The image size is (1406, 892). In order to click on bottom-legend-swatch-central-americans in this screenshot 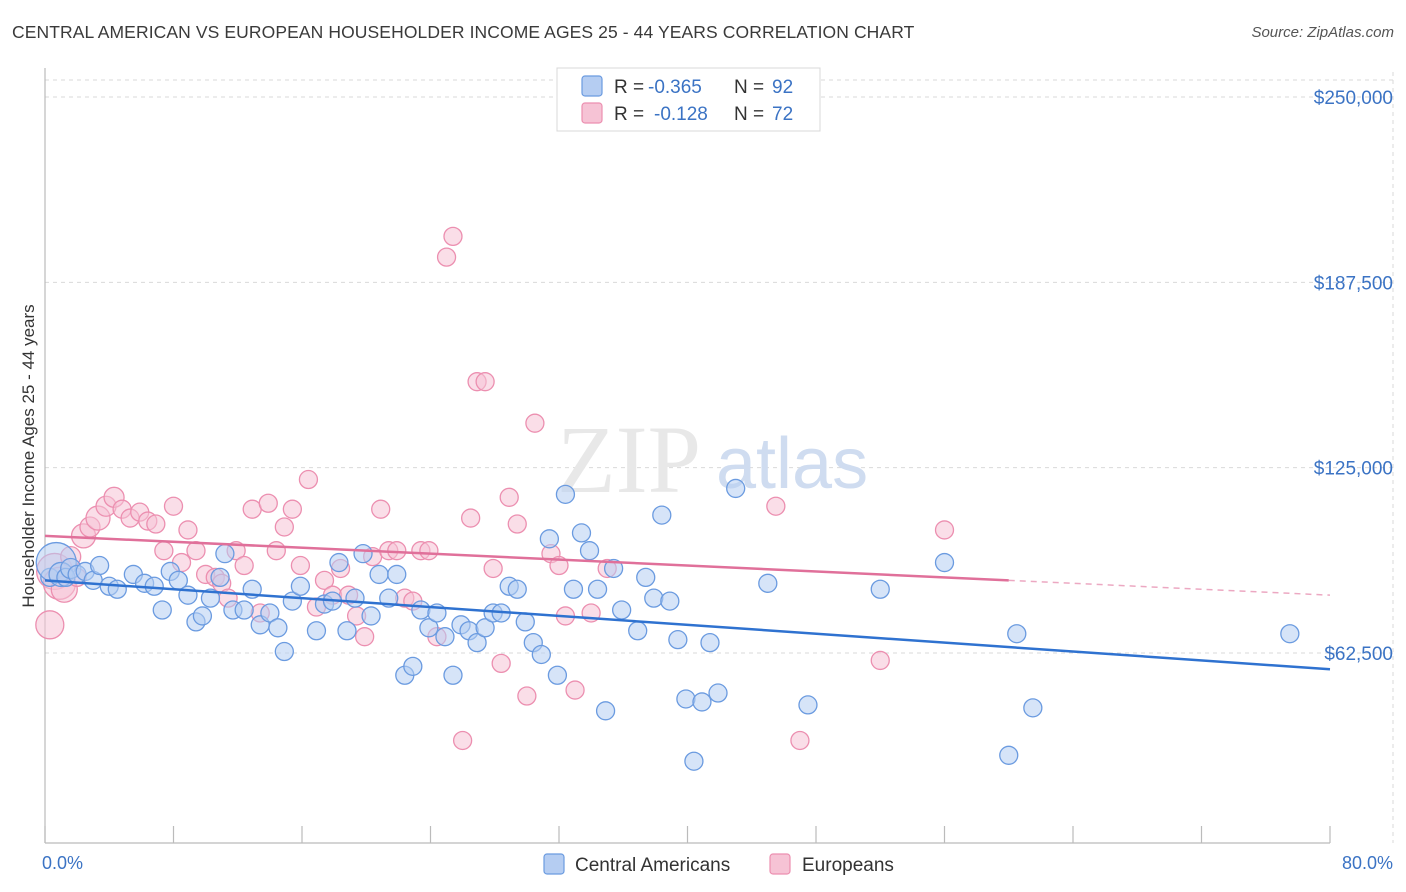, I will do `click(554, 864)`.